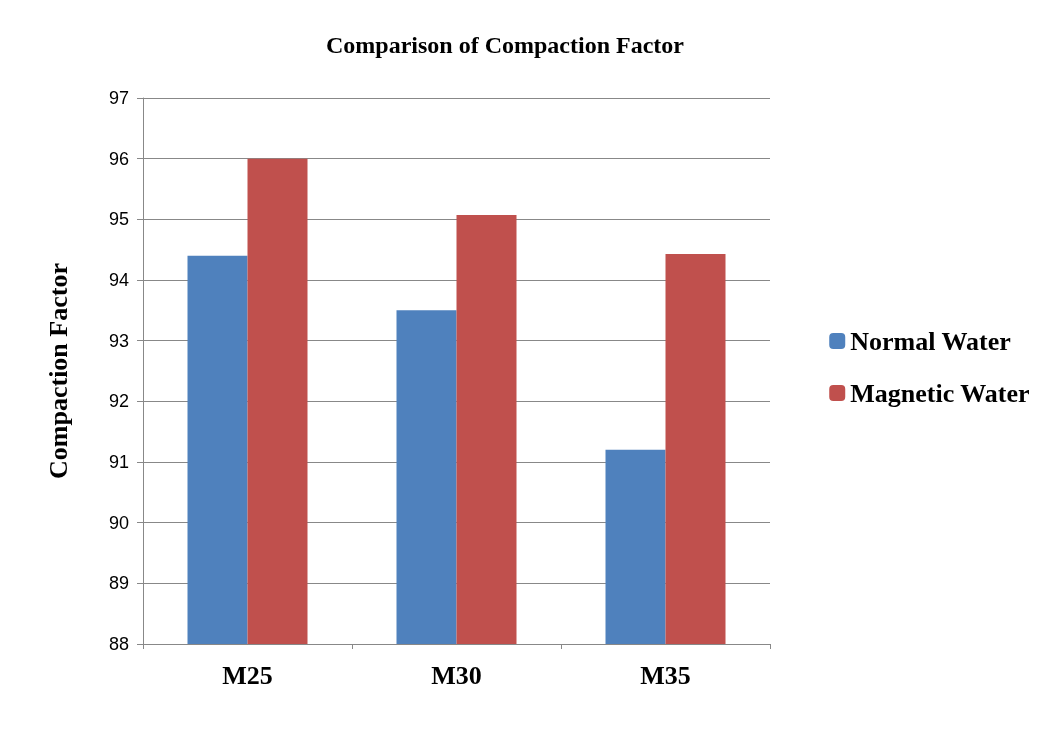 Image resolution: width=1050 pixels, height=734 pixels. What do you see at coordinates (505, 45) in the screenshot?
I see `chart-title: Comparison of Compaction Factor` at bounding box center [505, 45].